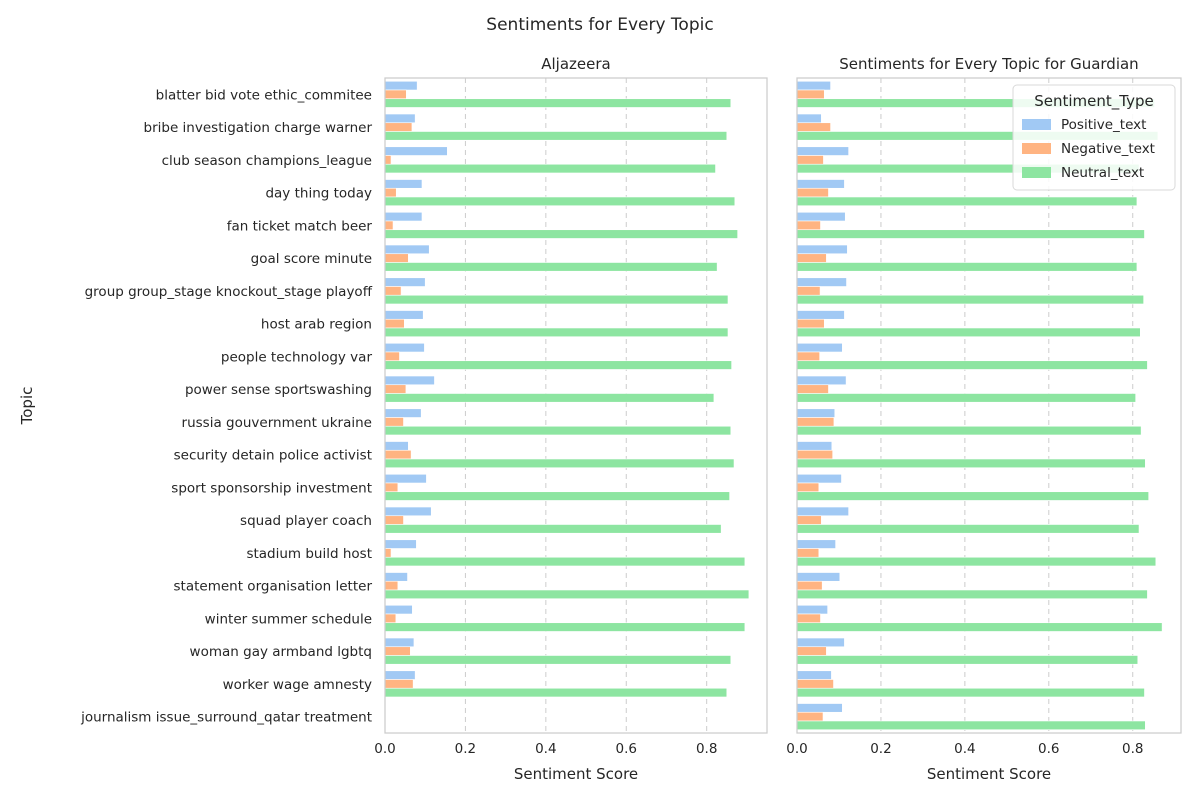 This screenshot has height=800, width=1200. I want to click on figure-title: Sentiments for Every Topic, so click(599, 25).